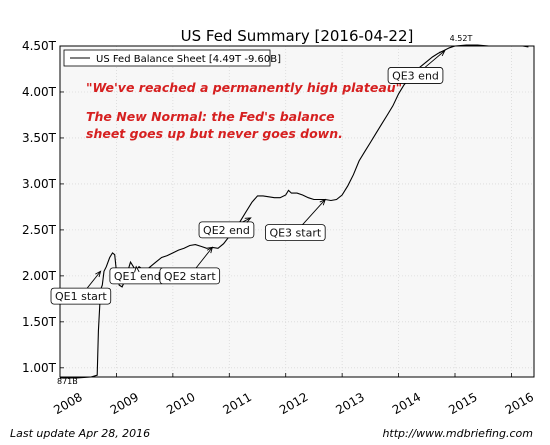 Image resolution: width=550 pixels, height=445 pixels. What do you see at coordinates (67, 403) in the screenshot?
I see `x-tick-label: 2008` at bounding box center [67, 403].